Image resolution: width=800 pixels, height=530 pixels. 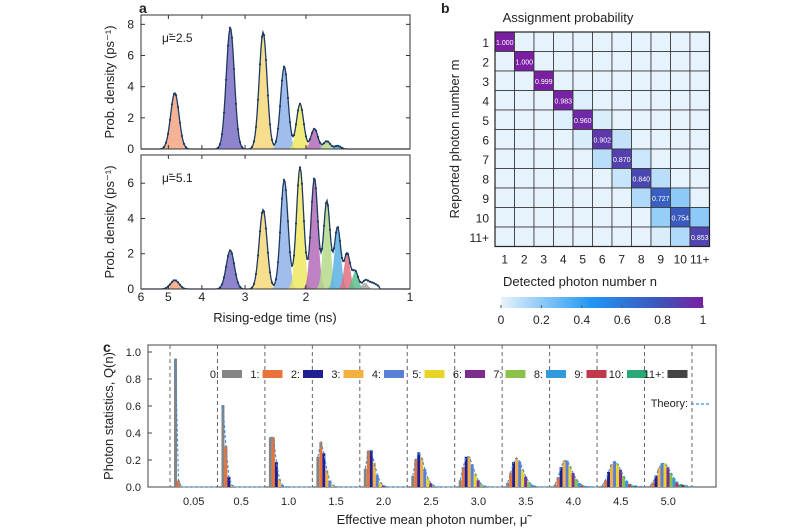 I want to click on colorbar-tick-label: 0.8, so click(x=662, y=320).